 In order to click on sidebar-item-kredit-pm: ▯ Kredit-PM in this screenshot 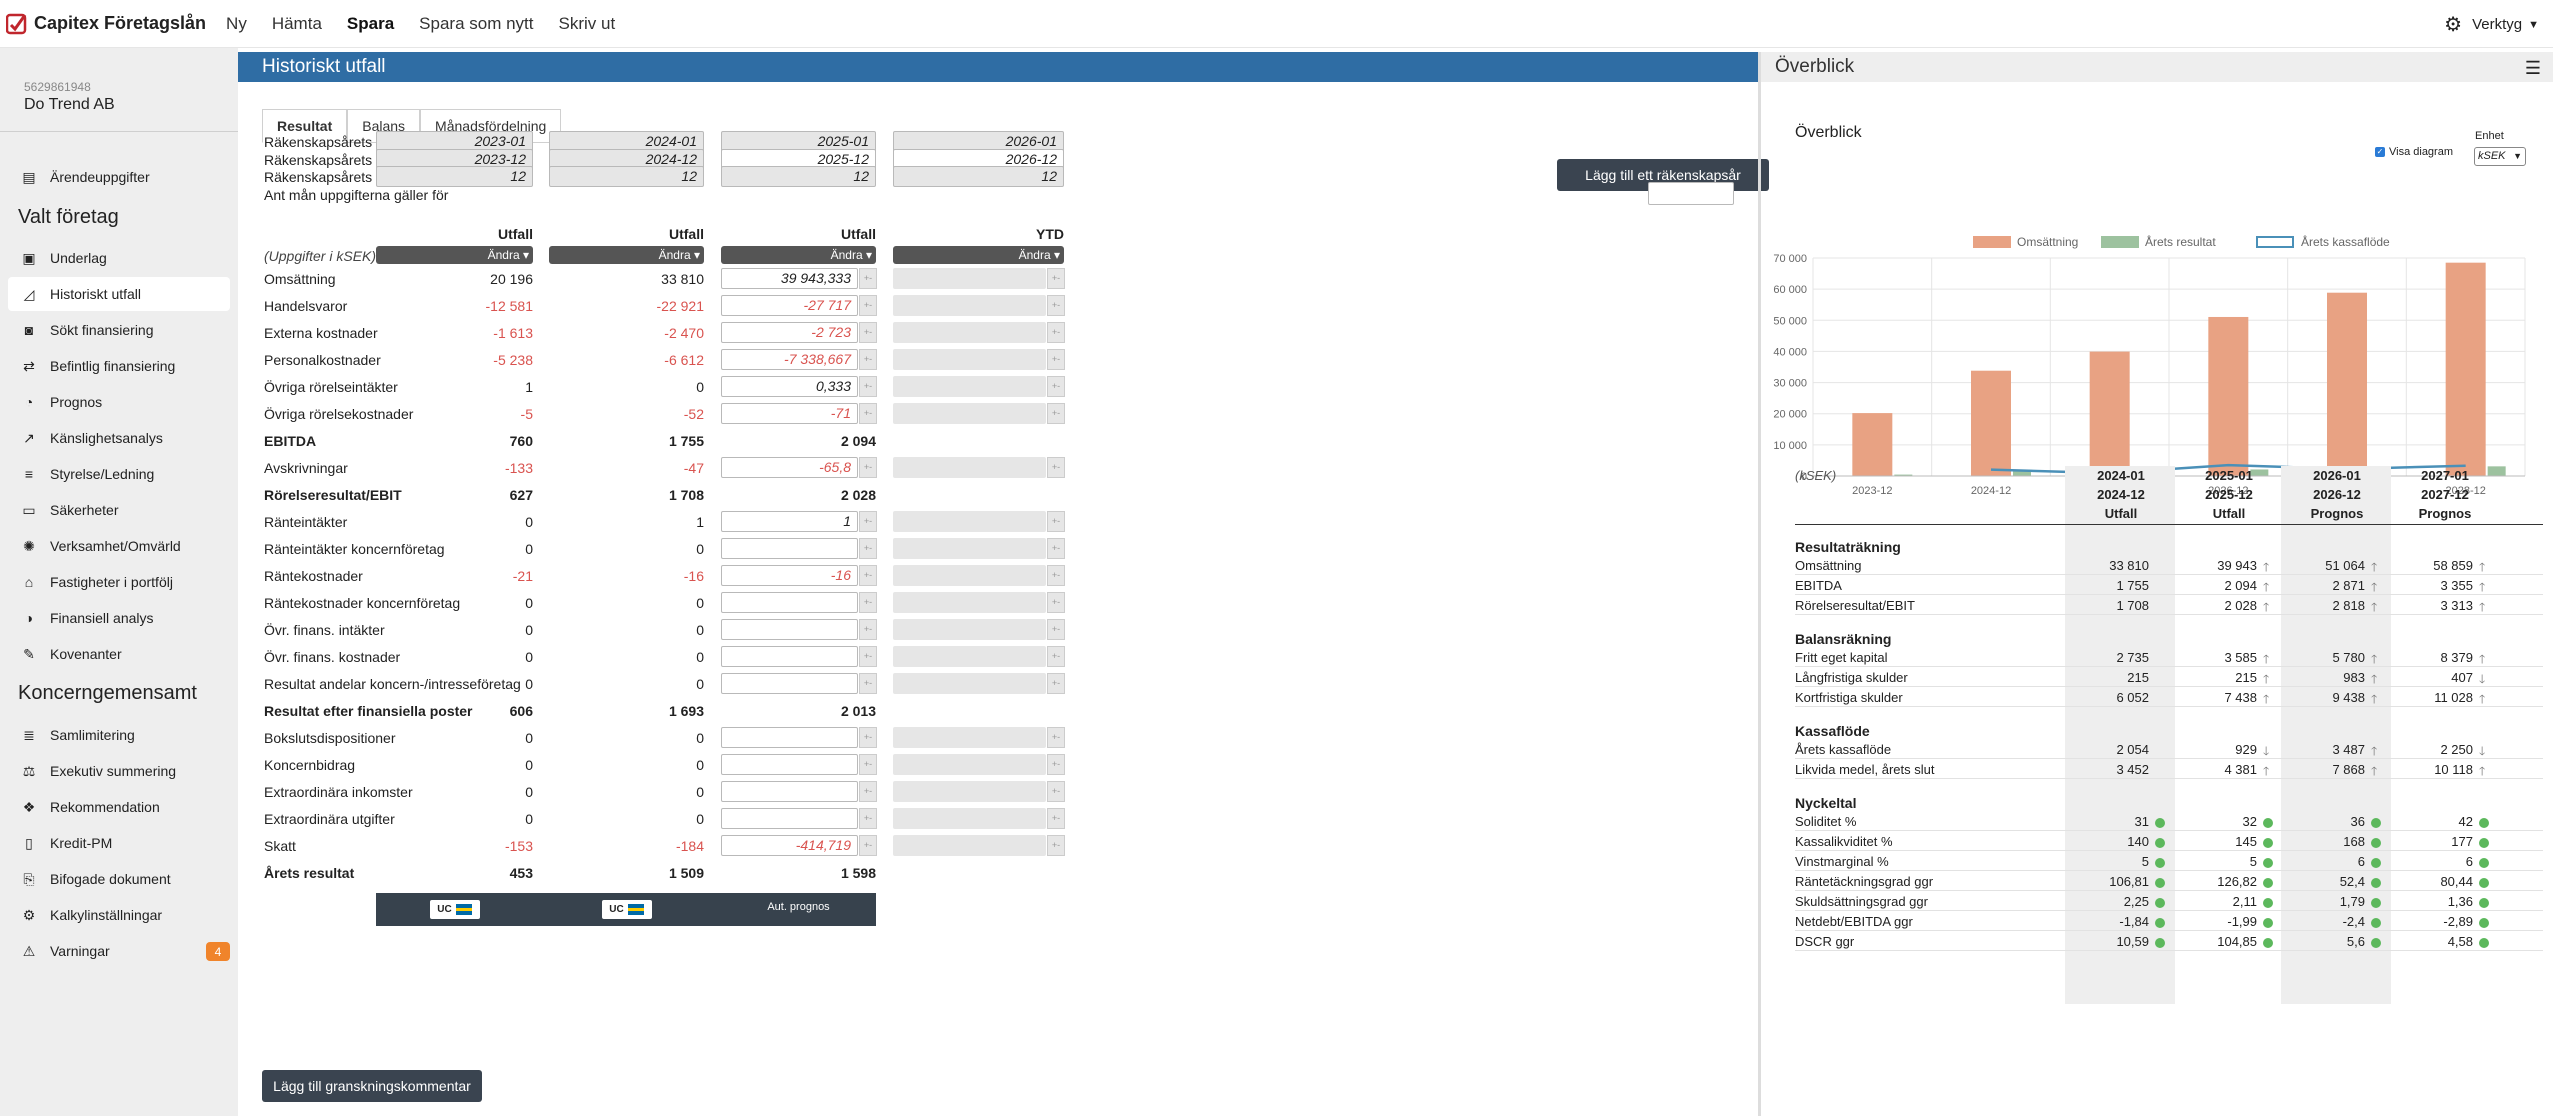, I will do `click(119, 843)`.